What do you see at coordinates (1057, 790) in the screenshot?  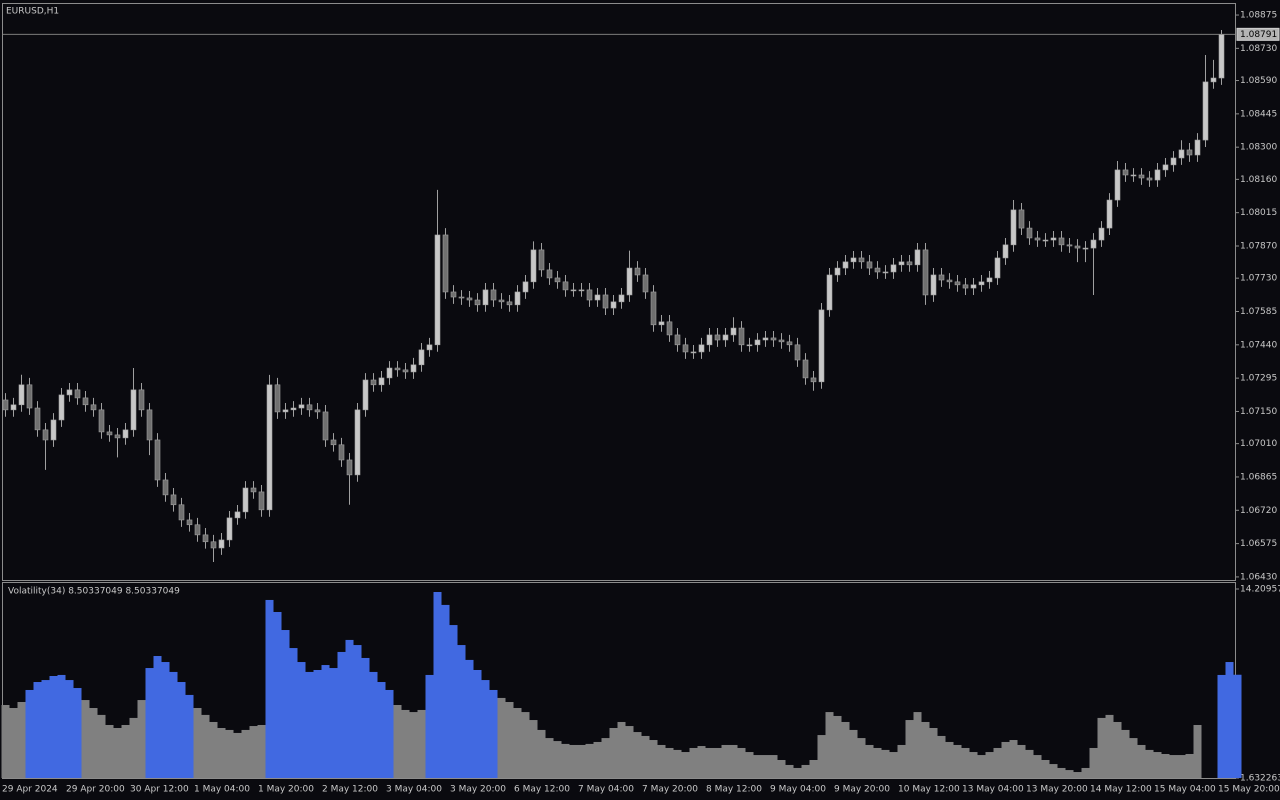 I see `x-tick-label: 13 May 20:00` at bounding box center [1057, 790].